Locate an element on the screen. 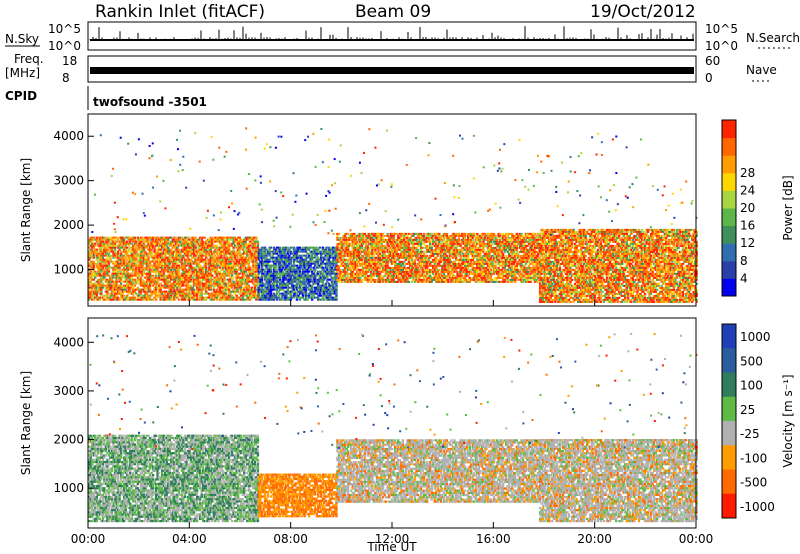 Image resolution: width=800 pixels, height=554 pixels. nsky-label: N.Sky is located at coordinates (22, 39).